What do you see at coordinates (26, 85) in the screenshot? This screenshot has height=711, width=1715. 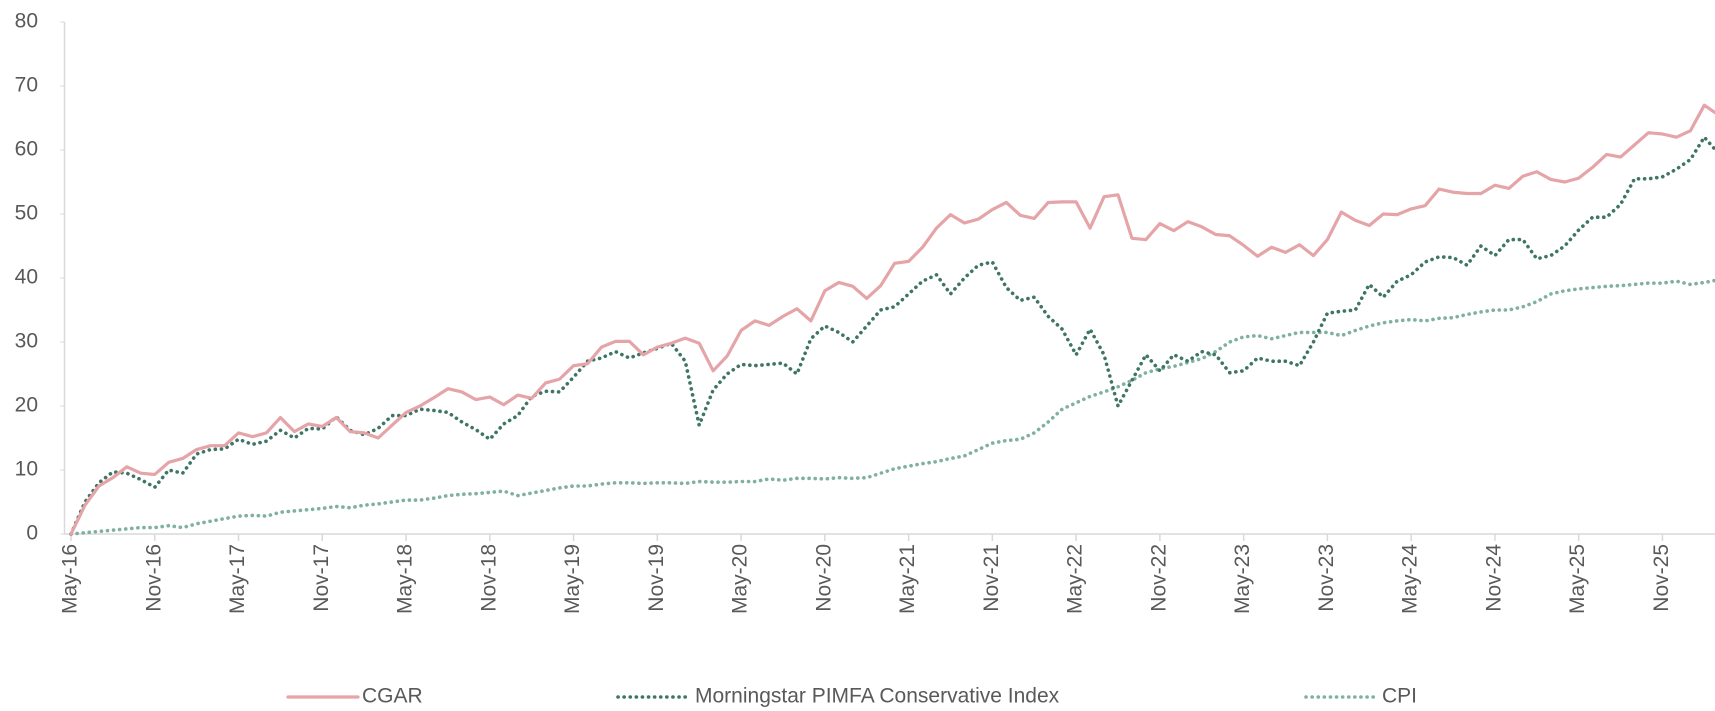 I see `y-tick-label: 70` at bounding box center [26, 85].